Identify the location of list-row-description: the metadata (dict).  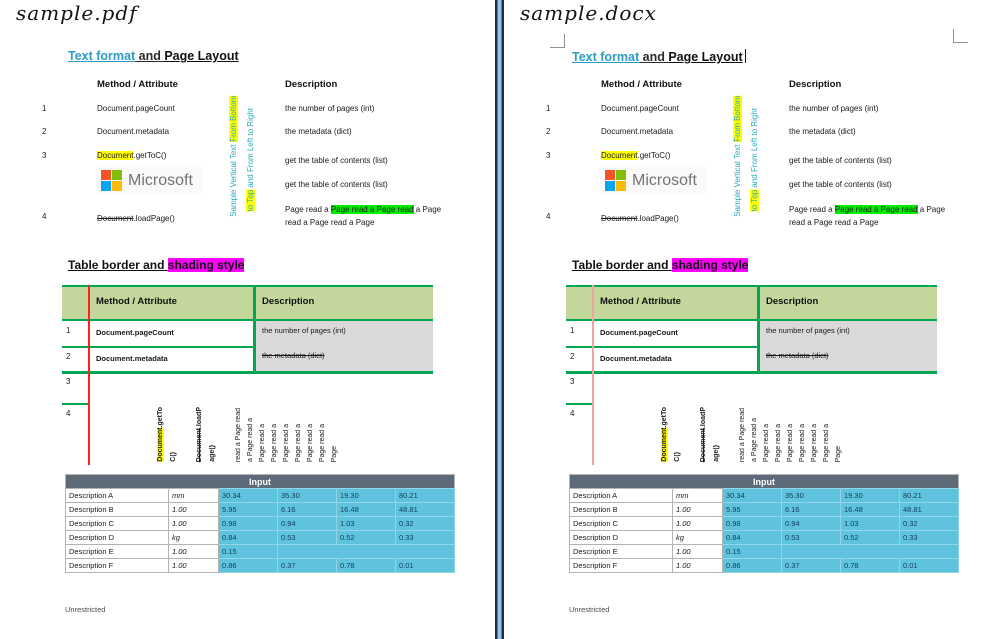
(822, 131).